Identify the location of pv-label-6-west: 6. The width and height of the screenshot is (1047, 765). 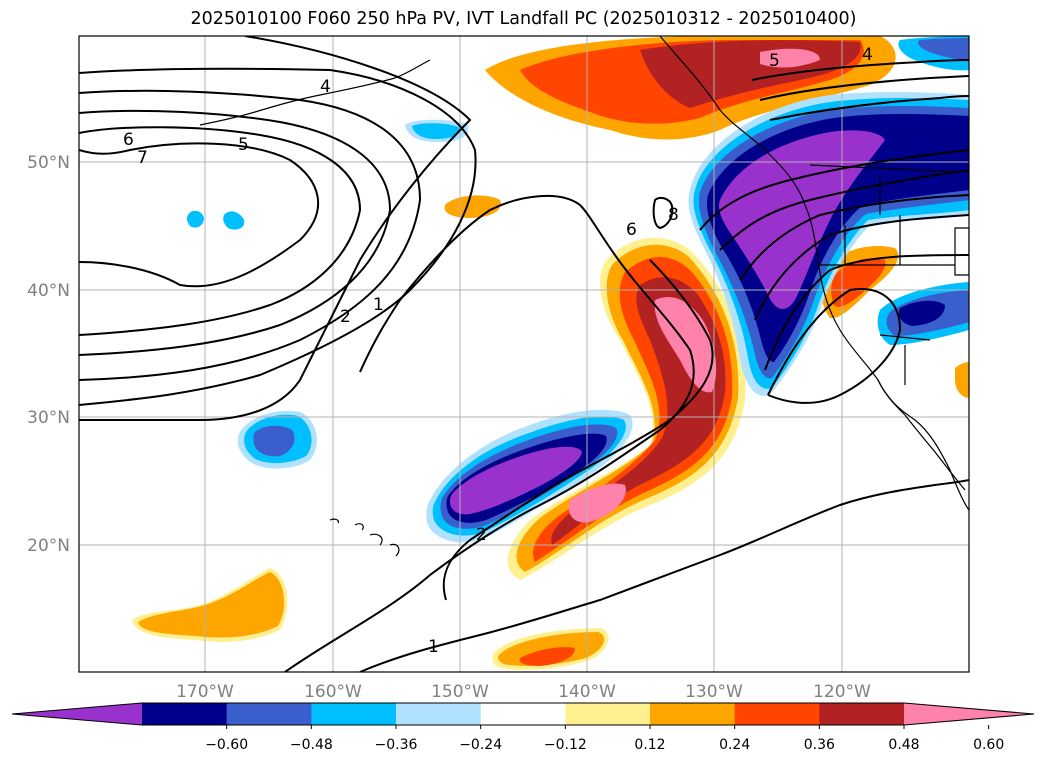
(128, 140).